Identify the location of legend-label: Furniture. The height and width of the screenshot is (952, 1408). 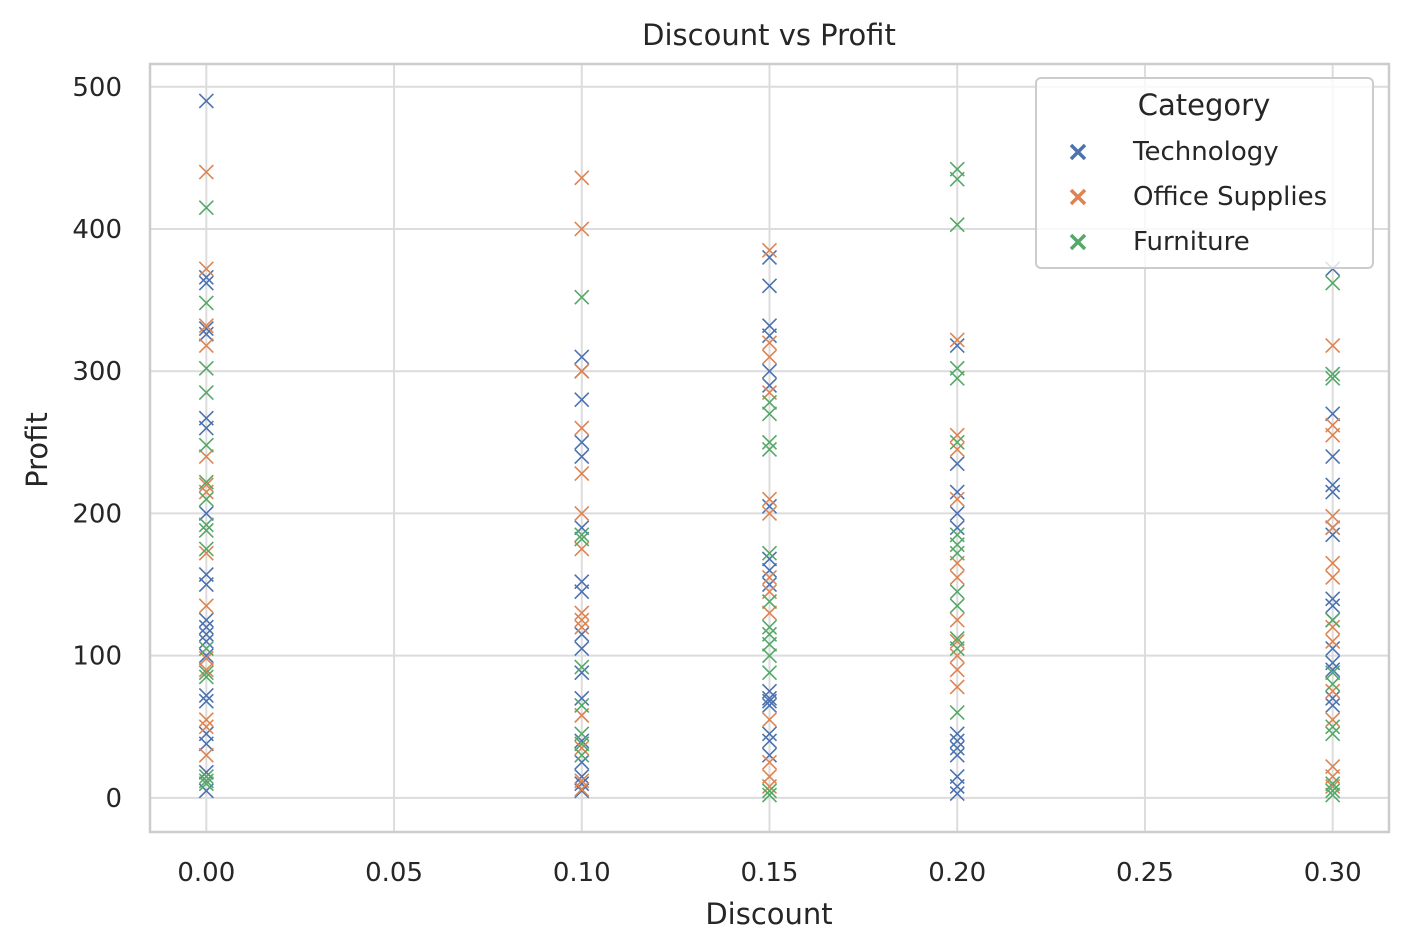
(1191, 242).